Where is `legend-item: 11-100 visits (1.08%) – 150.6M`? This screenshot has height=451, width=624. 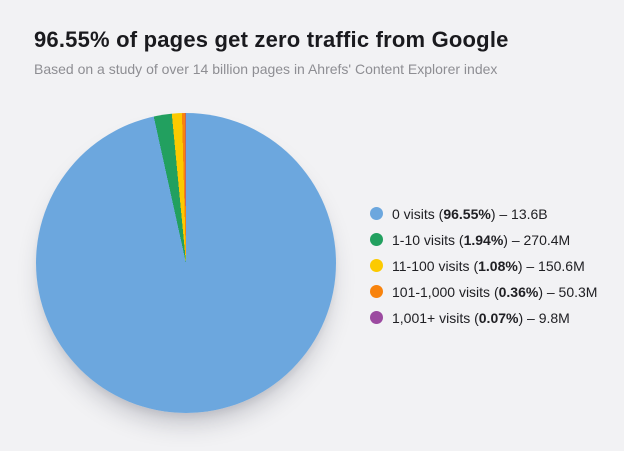 legend-item: 11-100 visits (1.08%) – 150.6M is located at coordinates (483, 265).